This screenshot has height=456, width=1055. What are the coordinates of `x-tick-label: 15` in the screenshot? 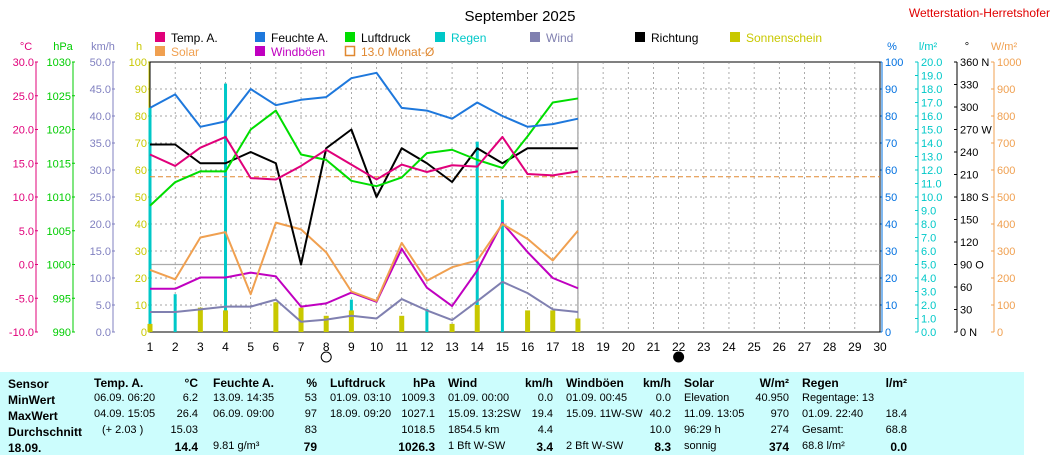 It's located at (503, 347).